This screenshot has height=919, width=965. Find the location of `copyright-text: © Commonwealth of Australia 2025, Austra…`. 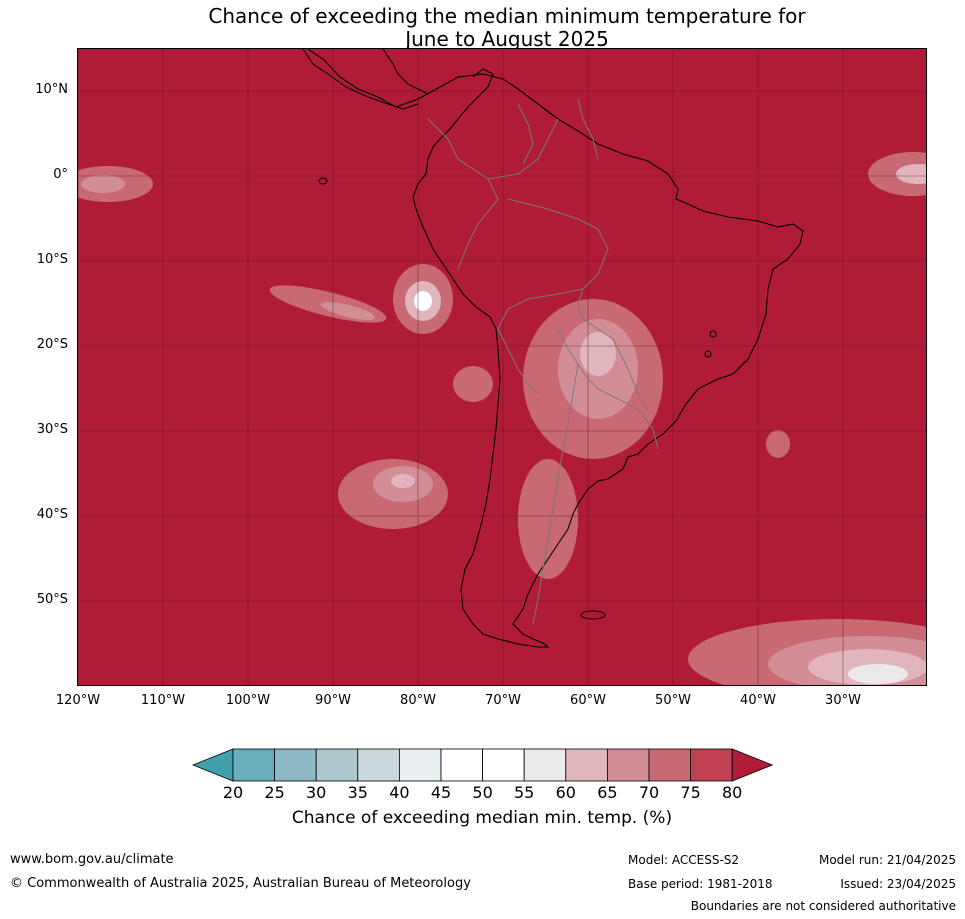

copyright-text: © Commonwealth of Australia 2025, Austra… is located at coordinates (240, 883).